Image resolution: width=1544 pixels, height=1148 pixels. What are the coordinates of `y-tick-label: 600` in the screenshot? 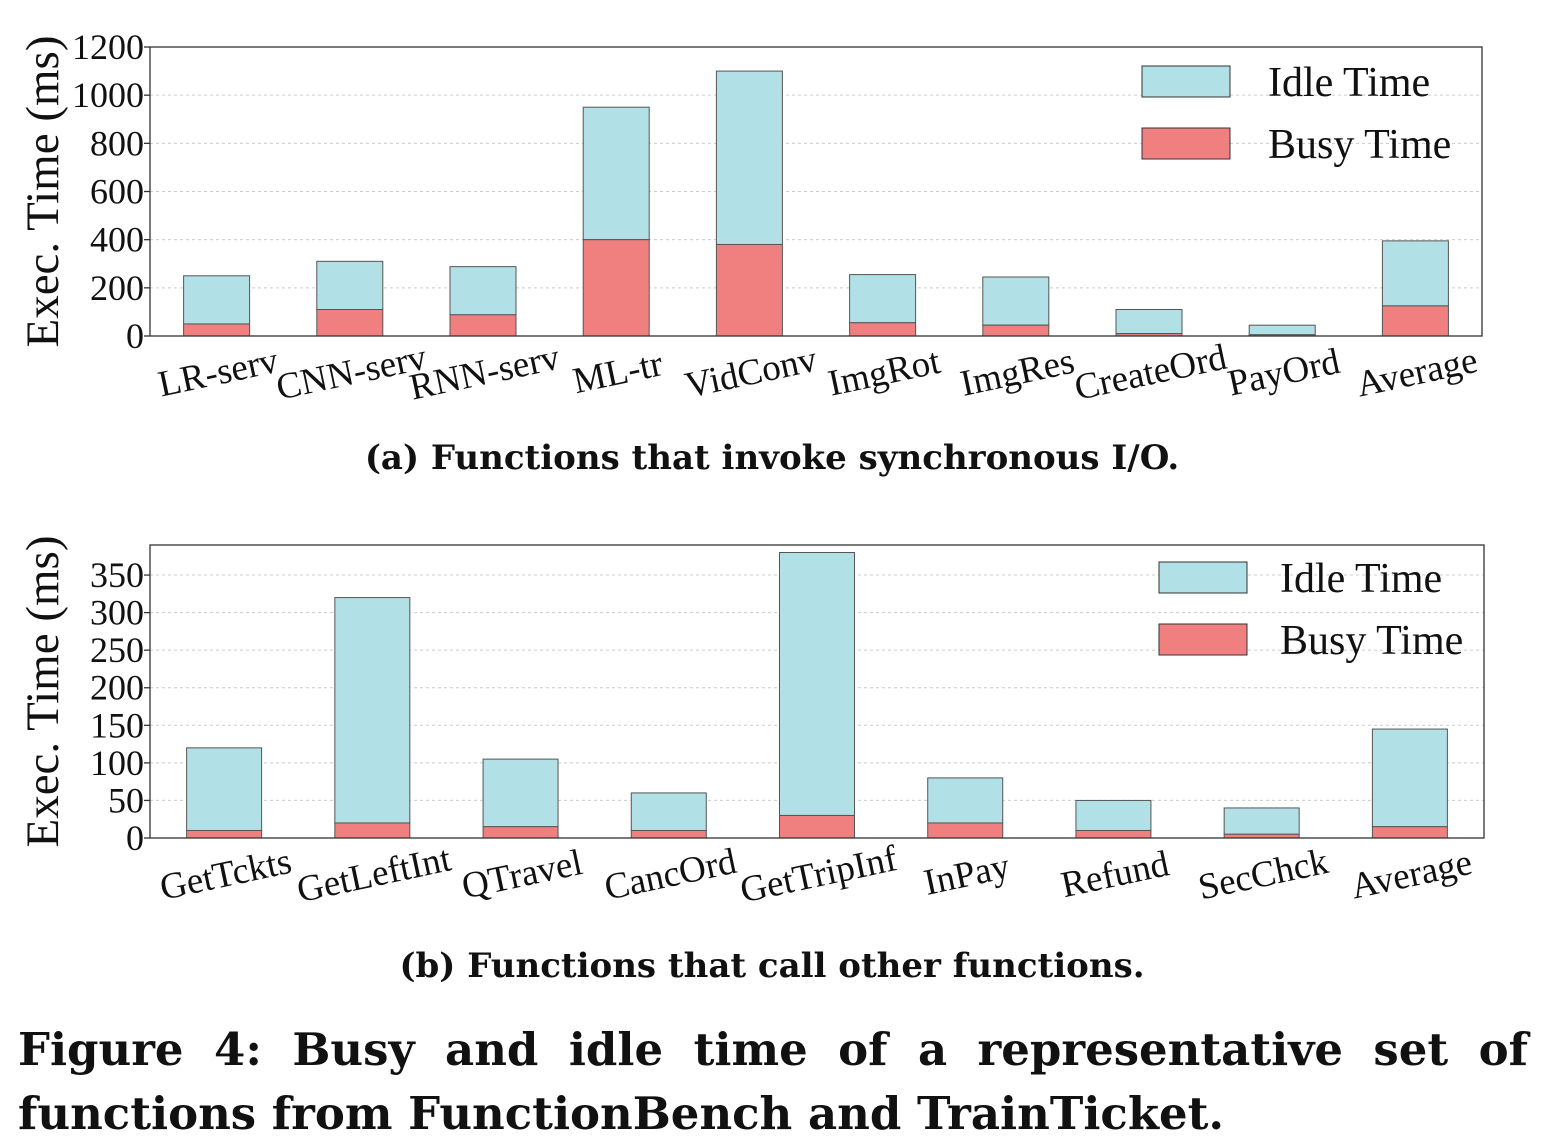 It's located at (117, 192).